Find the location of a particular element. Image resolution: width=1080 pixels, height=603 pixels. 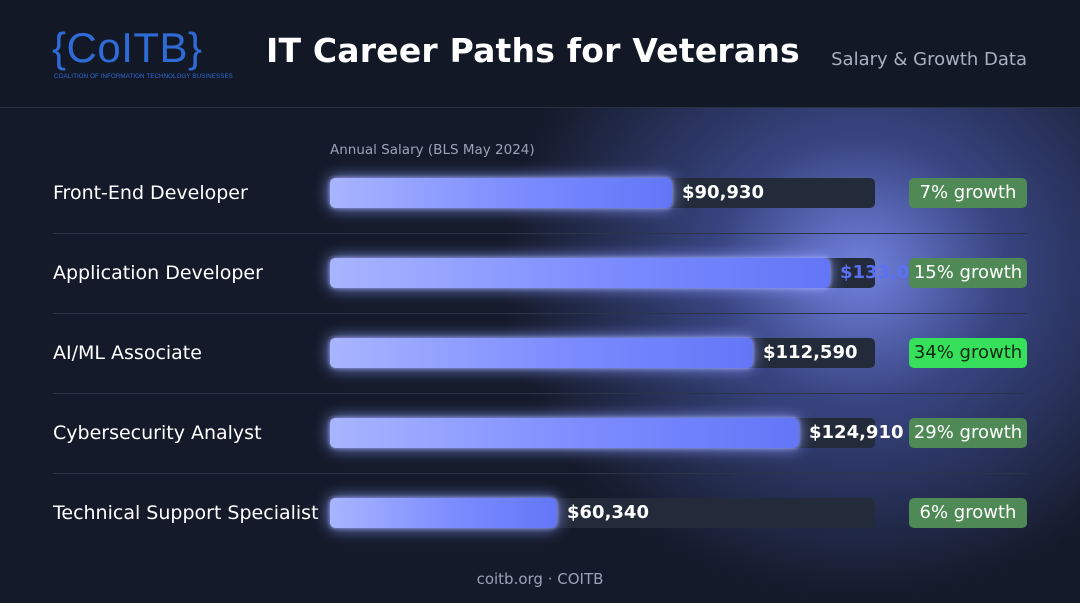

chart-row: Application Developer $133,080 15% growth is located at coordinates (540, 273).